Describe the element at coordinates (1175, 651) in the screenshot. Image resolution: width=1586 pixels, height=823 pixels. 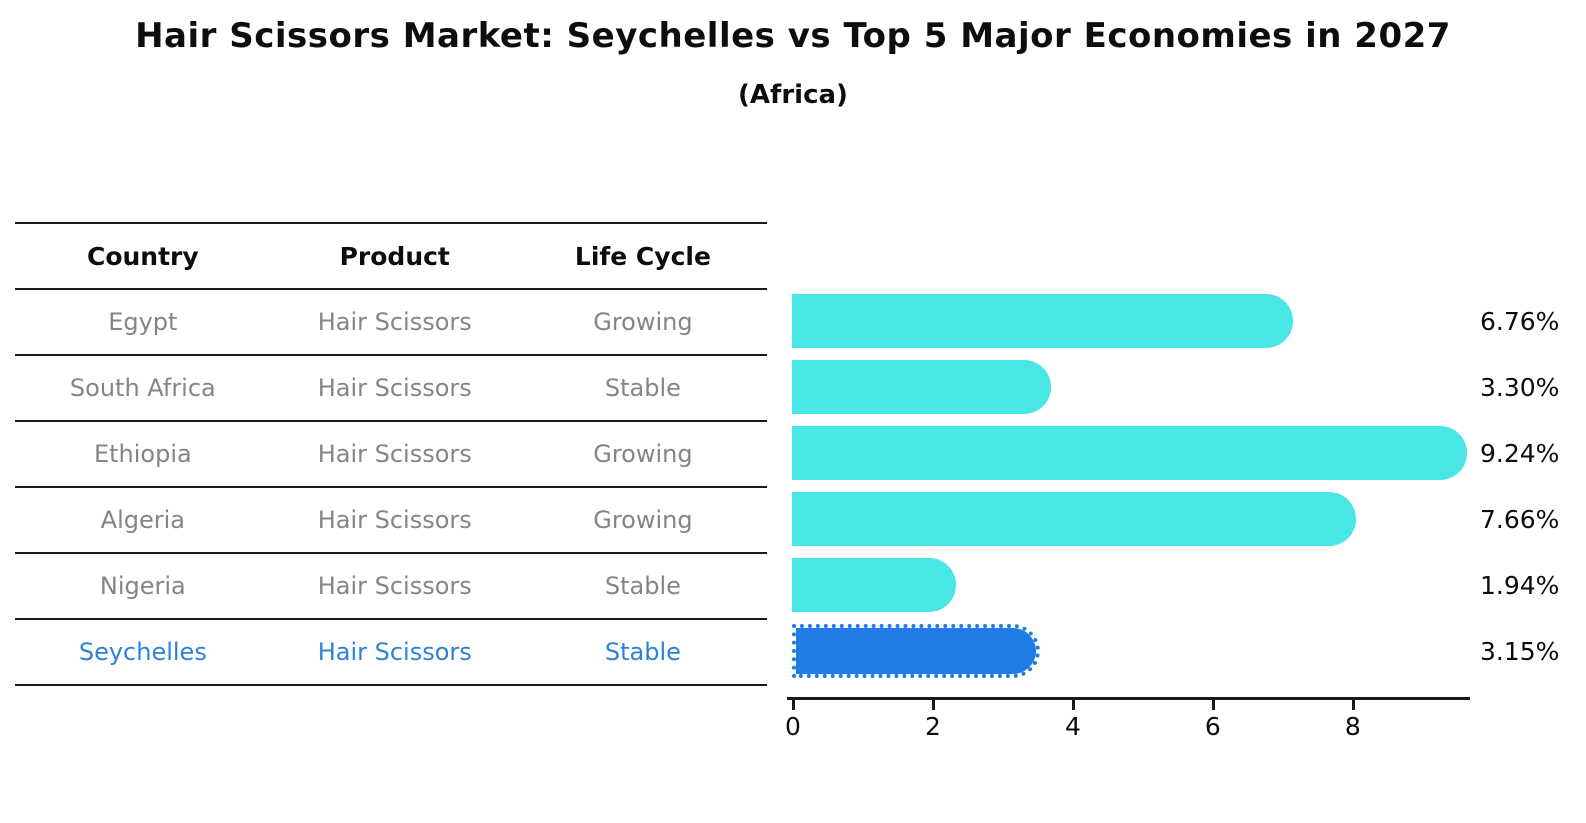
I see `bar-slot: 3.15%` at that location.